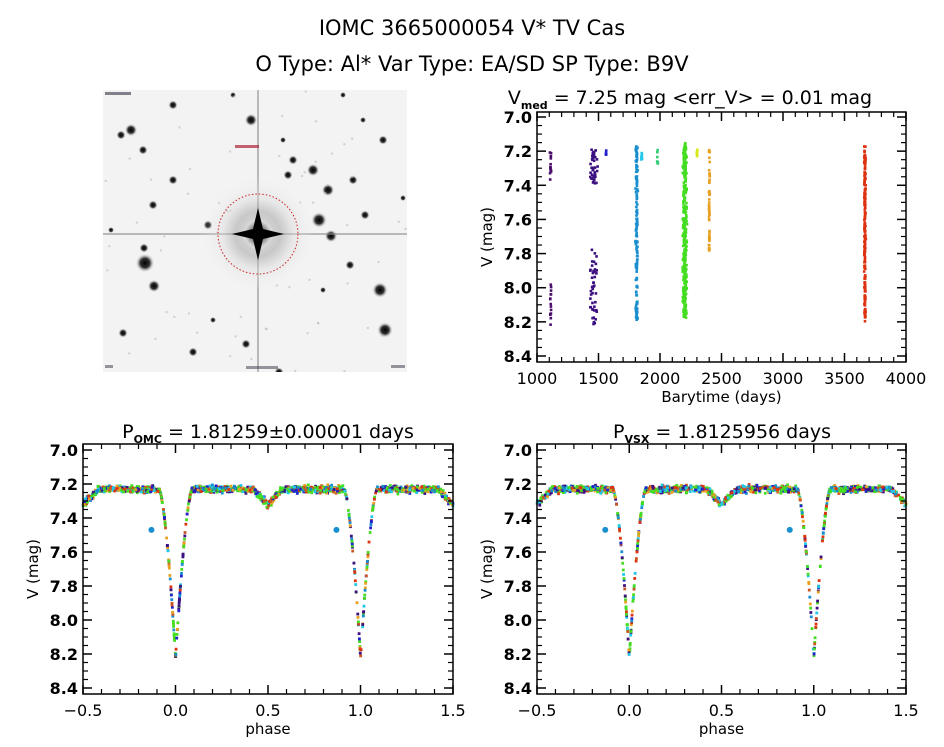 Image resolution: width=944 pixels, height=747 pixels. What do you see at coordinates (710, 98) in the screenshot?
I see `title-rest: = 7.25 mag <err_V> = 0.01 mag` at bounding box center [710, 98].